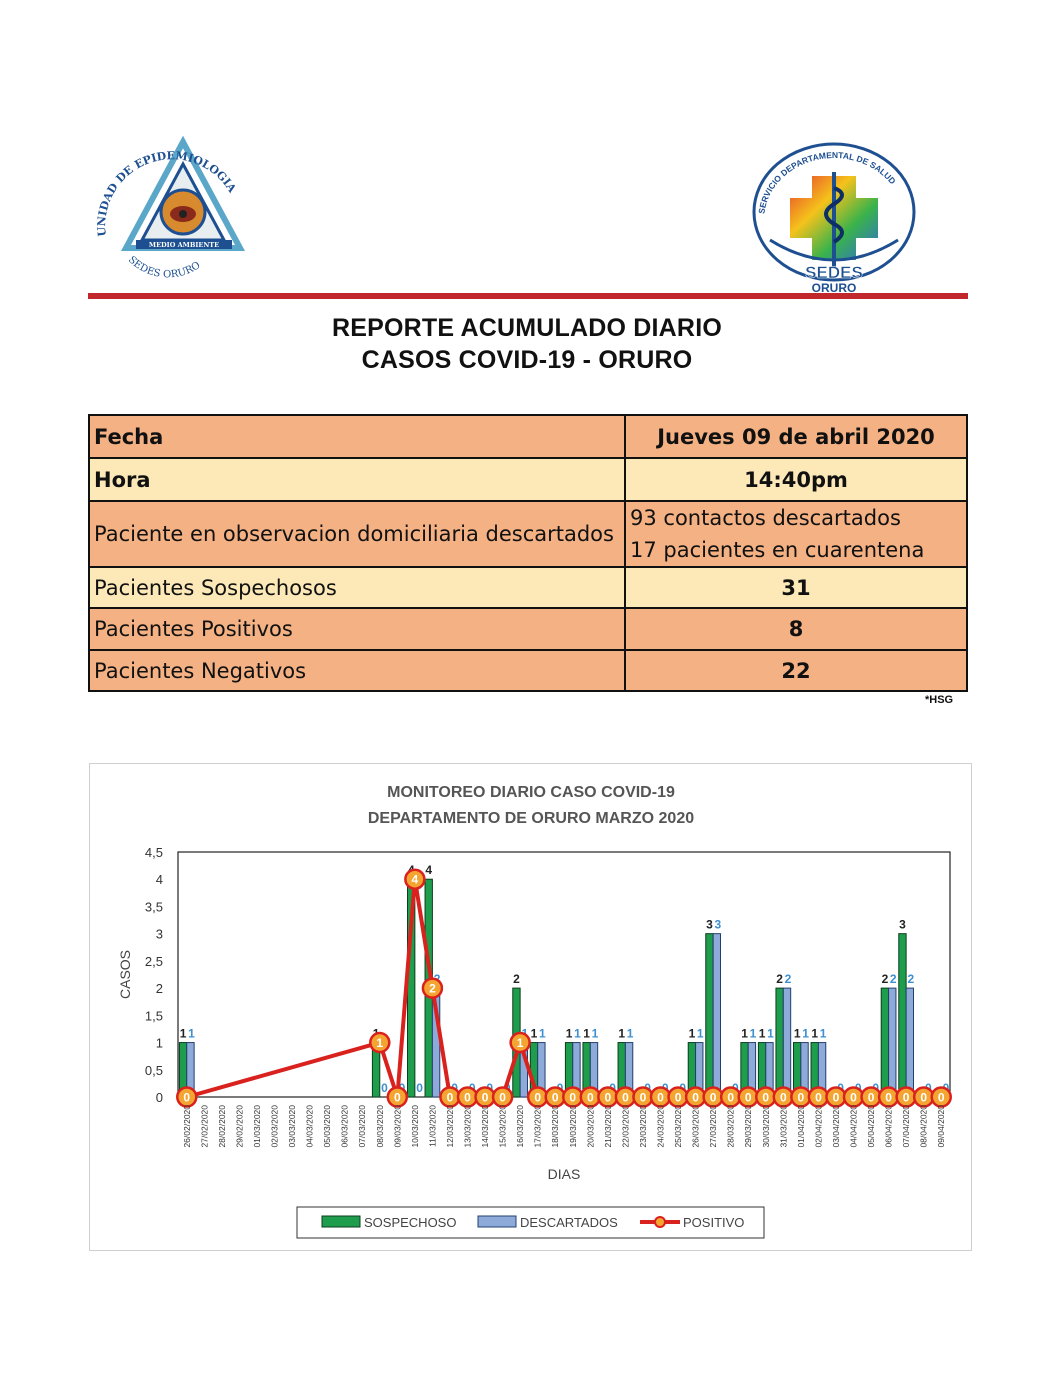 The width and height of the screenshot is (1054, 1397). What do you see at coordinates (415, 880) in the screenshot?
I see `positivo-data-label: 4` at bounding box center [415, 880].